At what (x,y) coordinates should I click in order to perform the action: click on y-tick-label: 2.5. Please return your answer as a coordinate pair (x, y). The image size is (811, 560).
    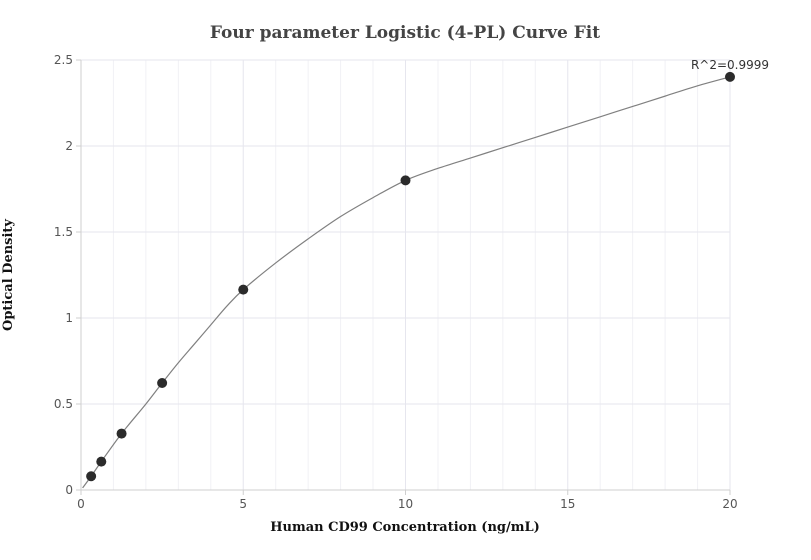
    Looking at the image, I should click on (63, 60).